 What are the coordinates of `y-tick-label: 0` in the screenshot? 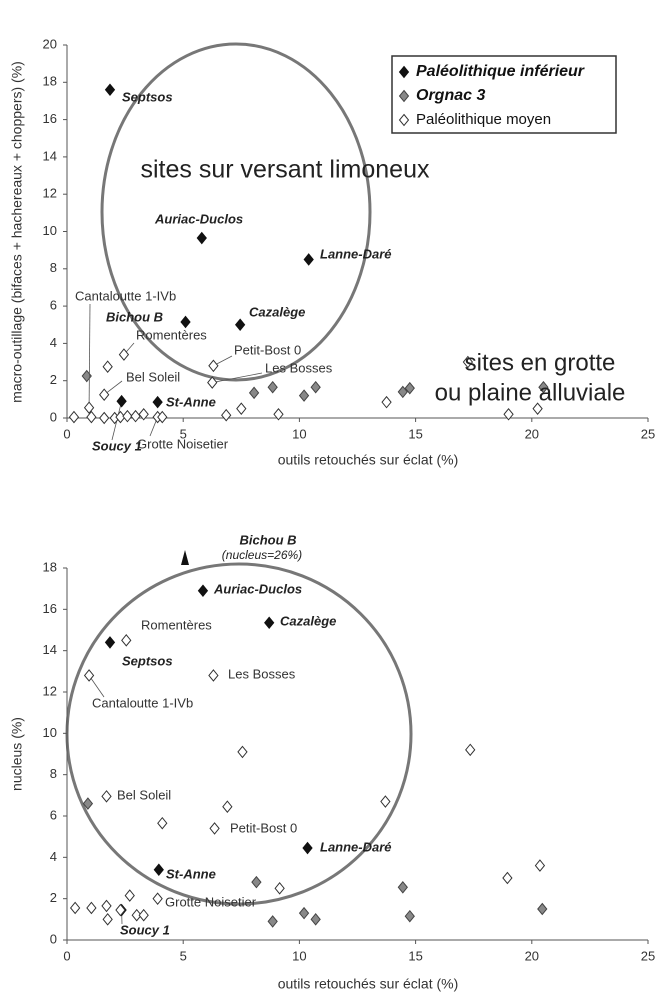 It's located at (53, 938).